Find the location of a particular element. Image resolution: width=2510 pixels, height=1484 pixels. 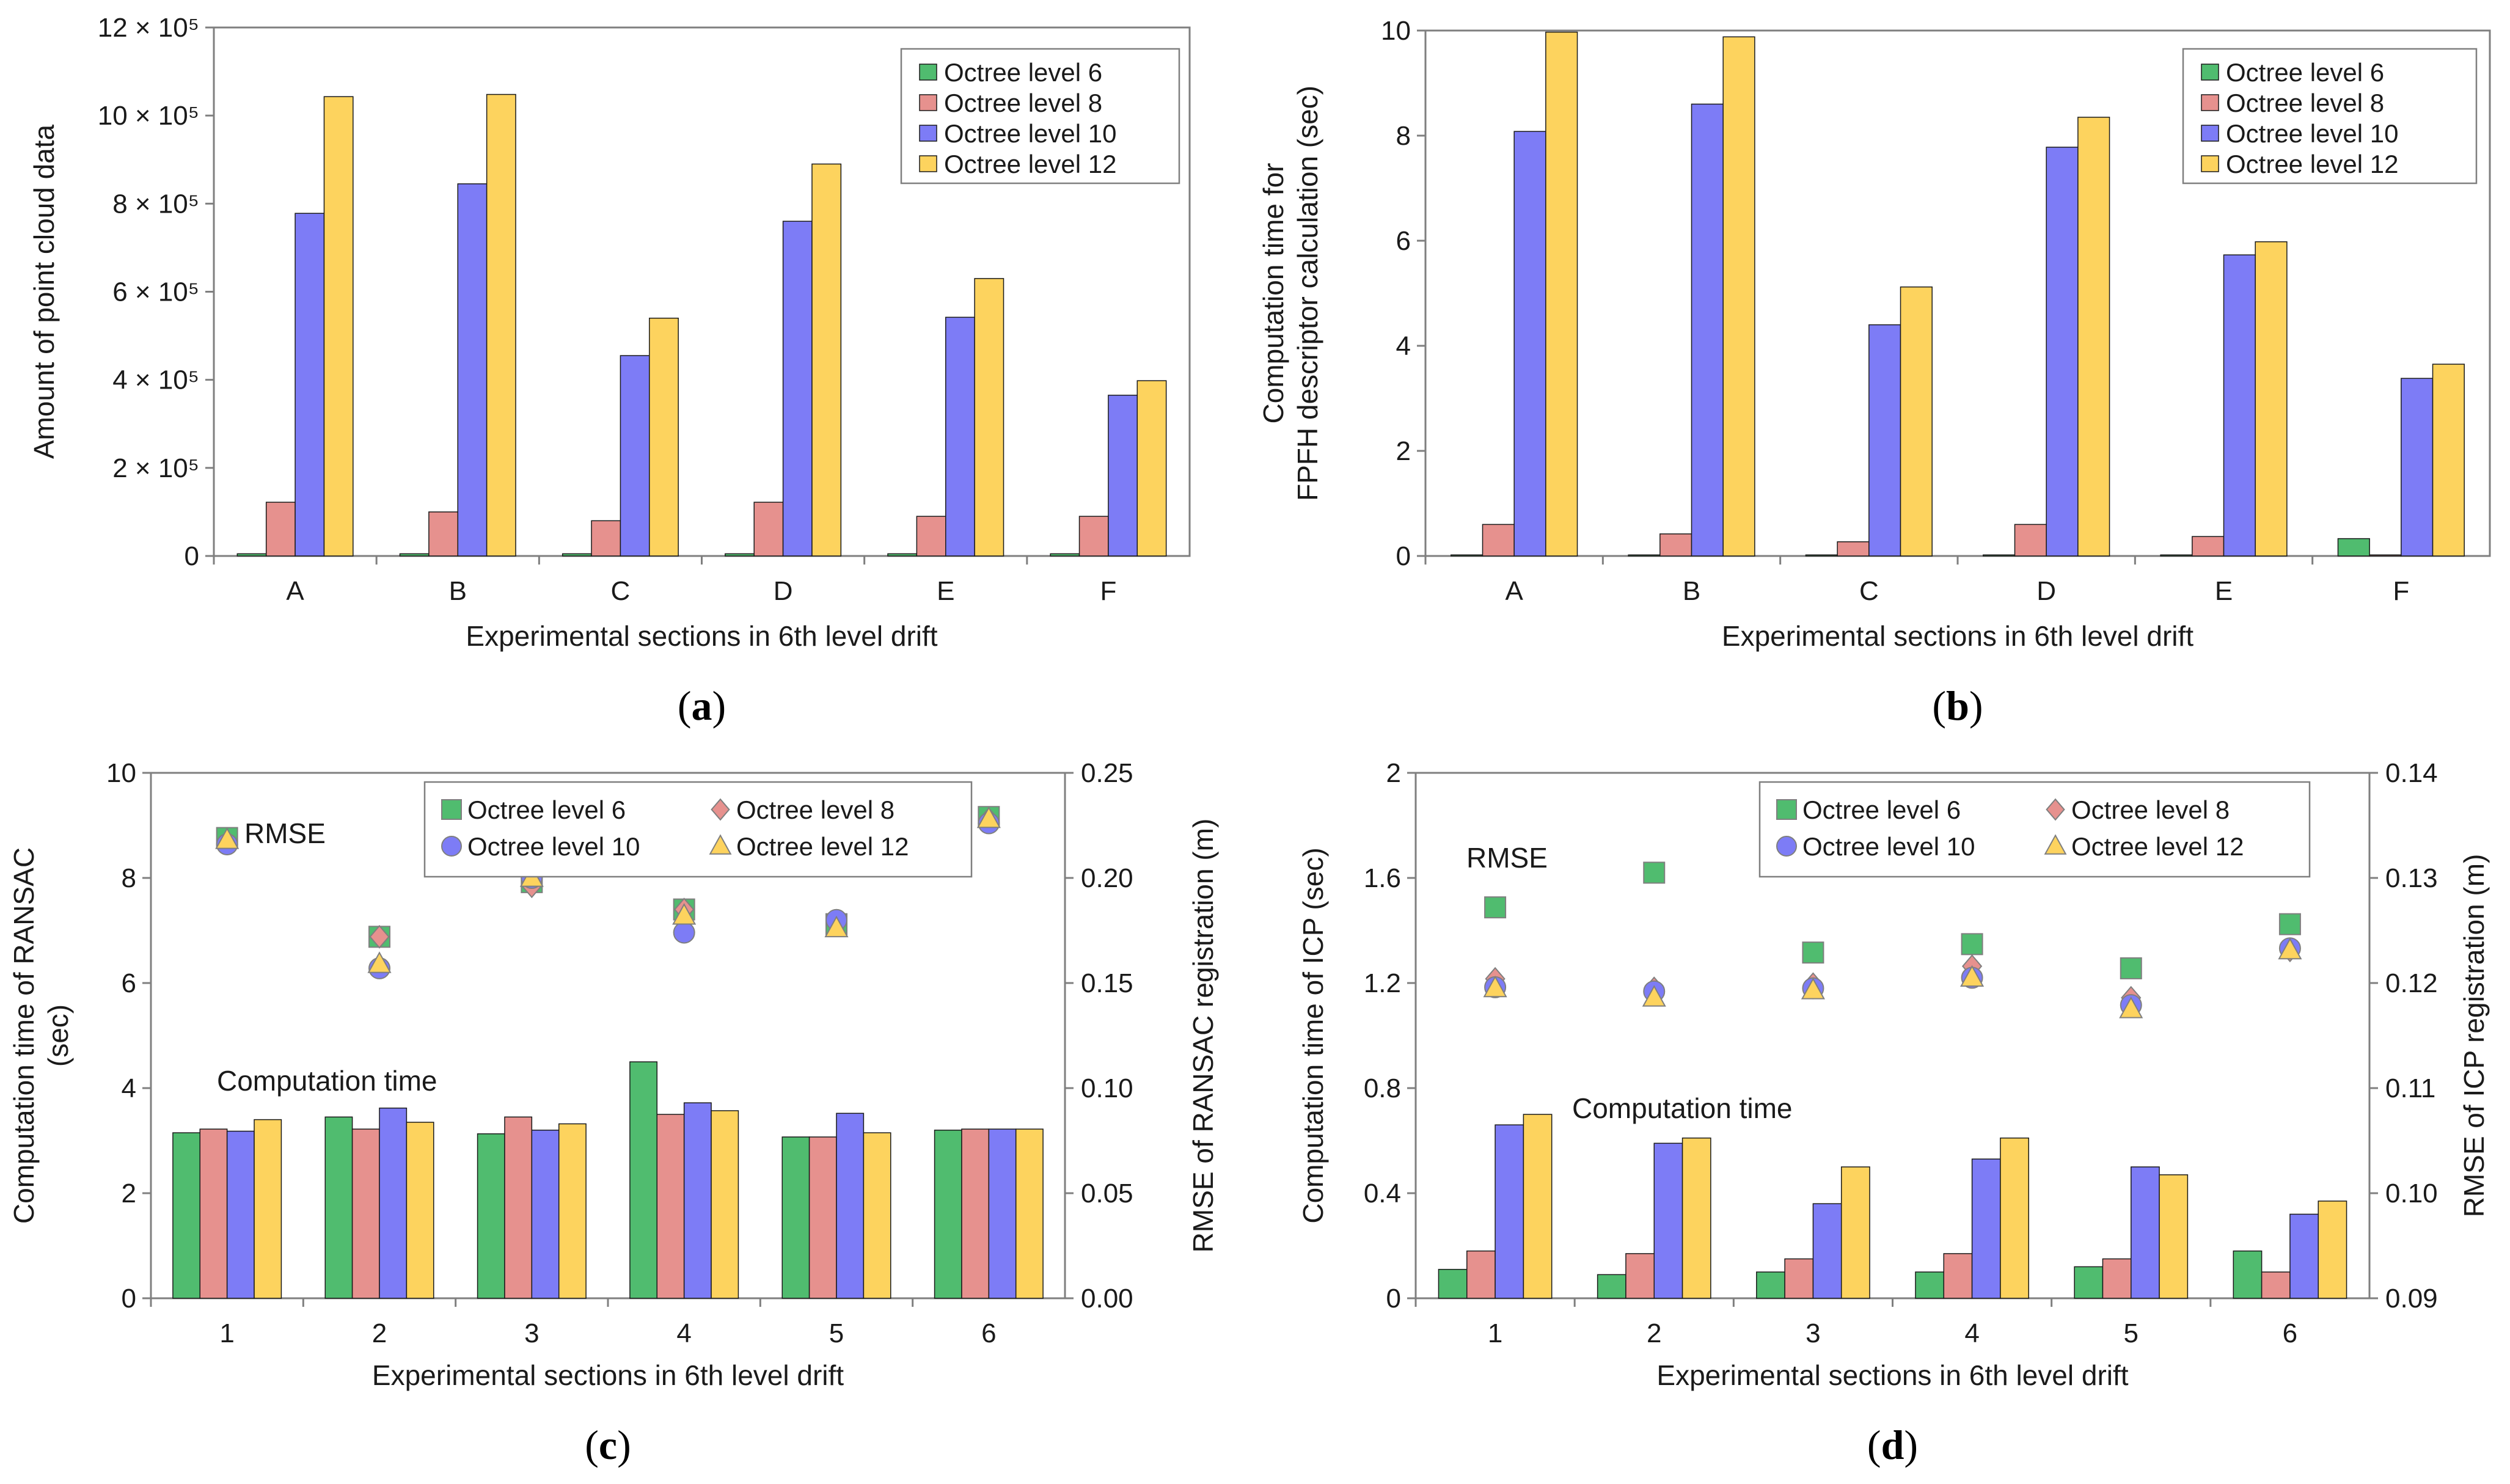

chart-c-ytick-label: 10 is located at coordinates (121, 773).